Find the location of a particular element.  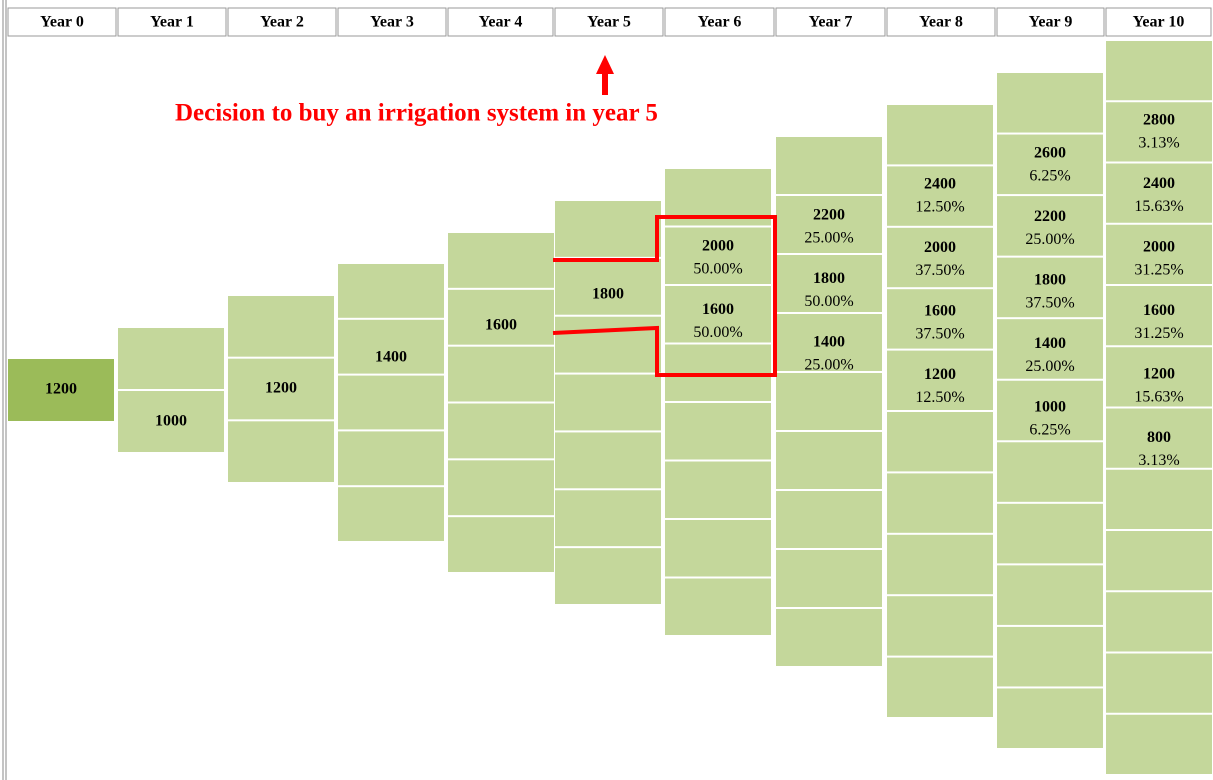

node-value: 2600 is located at coordinates (1050, 153).